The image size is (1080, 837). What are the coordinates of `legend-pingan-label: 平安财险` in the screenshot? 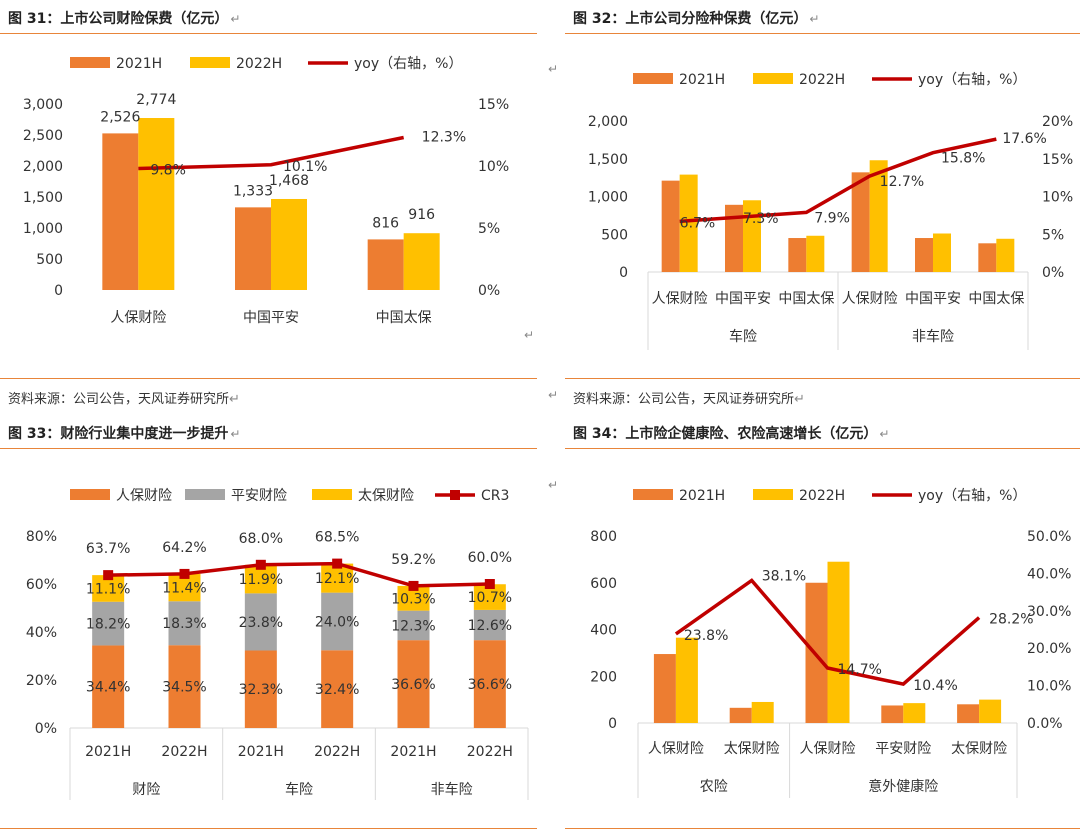 It's located at (259, 496).